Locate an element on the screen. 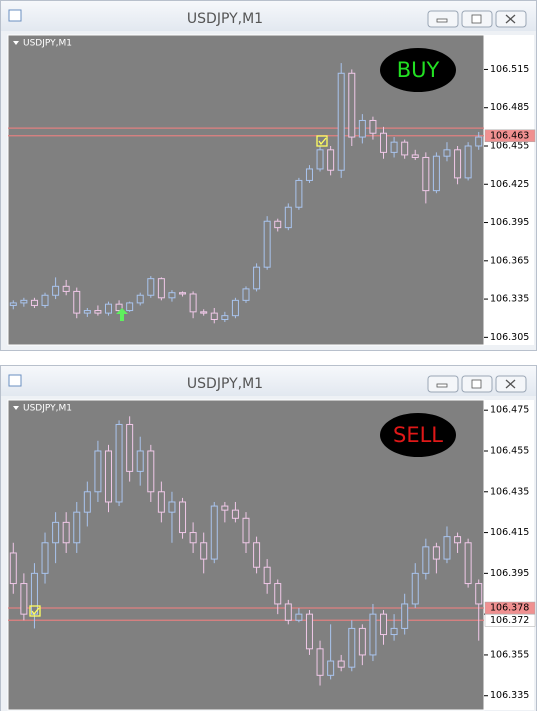  y-tick-label: 106.515 is located at coordinates (509, 69).